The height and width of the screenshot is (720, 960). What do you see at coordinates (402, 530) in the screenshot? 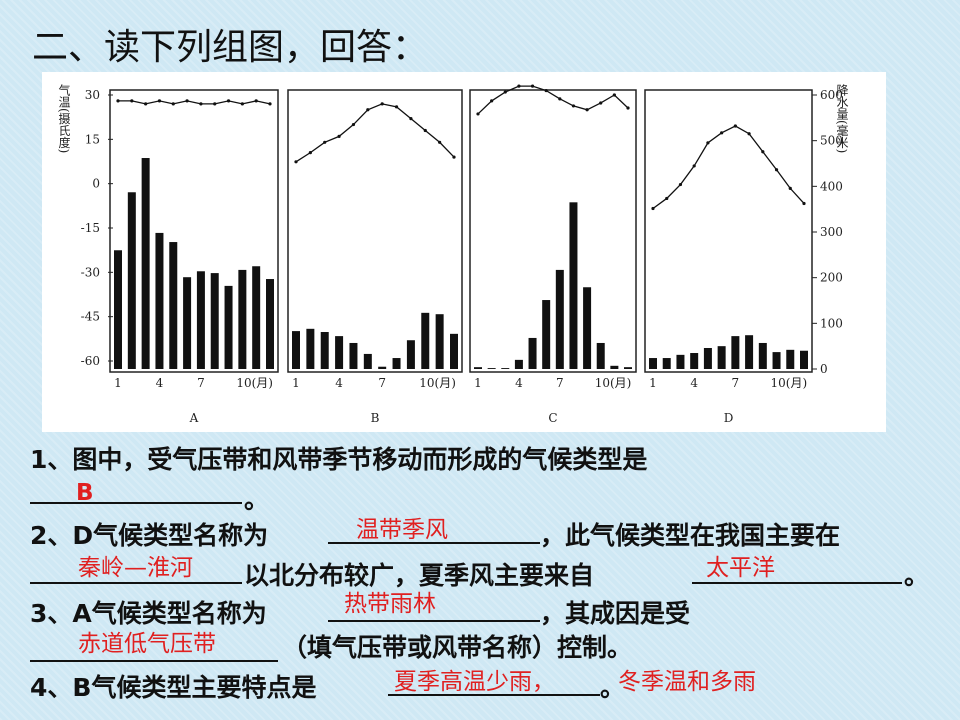
I see `answer: 温带季风` at bounding box center [402, 530].